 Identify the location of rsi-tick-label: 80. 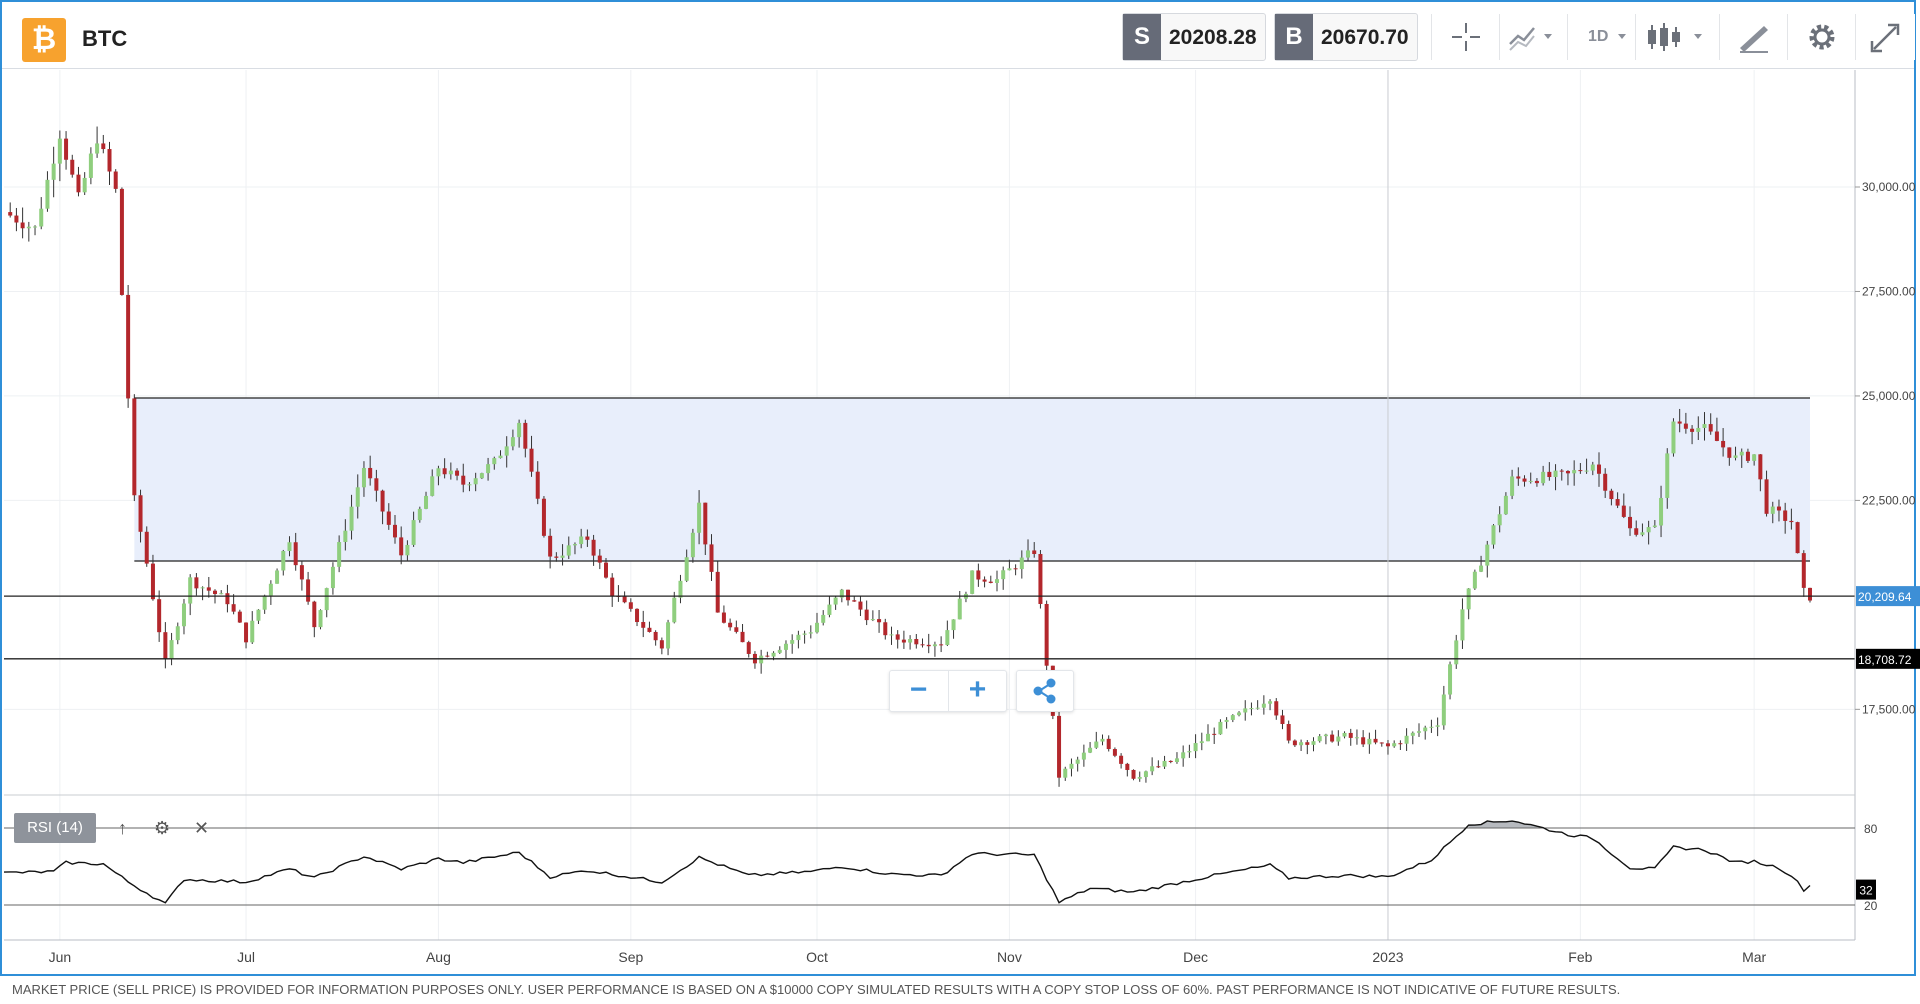
(1871, 829).